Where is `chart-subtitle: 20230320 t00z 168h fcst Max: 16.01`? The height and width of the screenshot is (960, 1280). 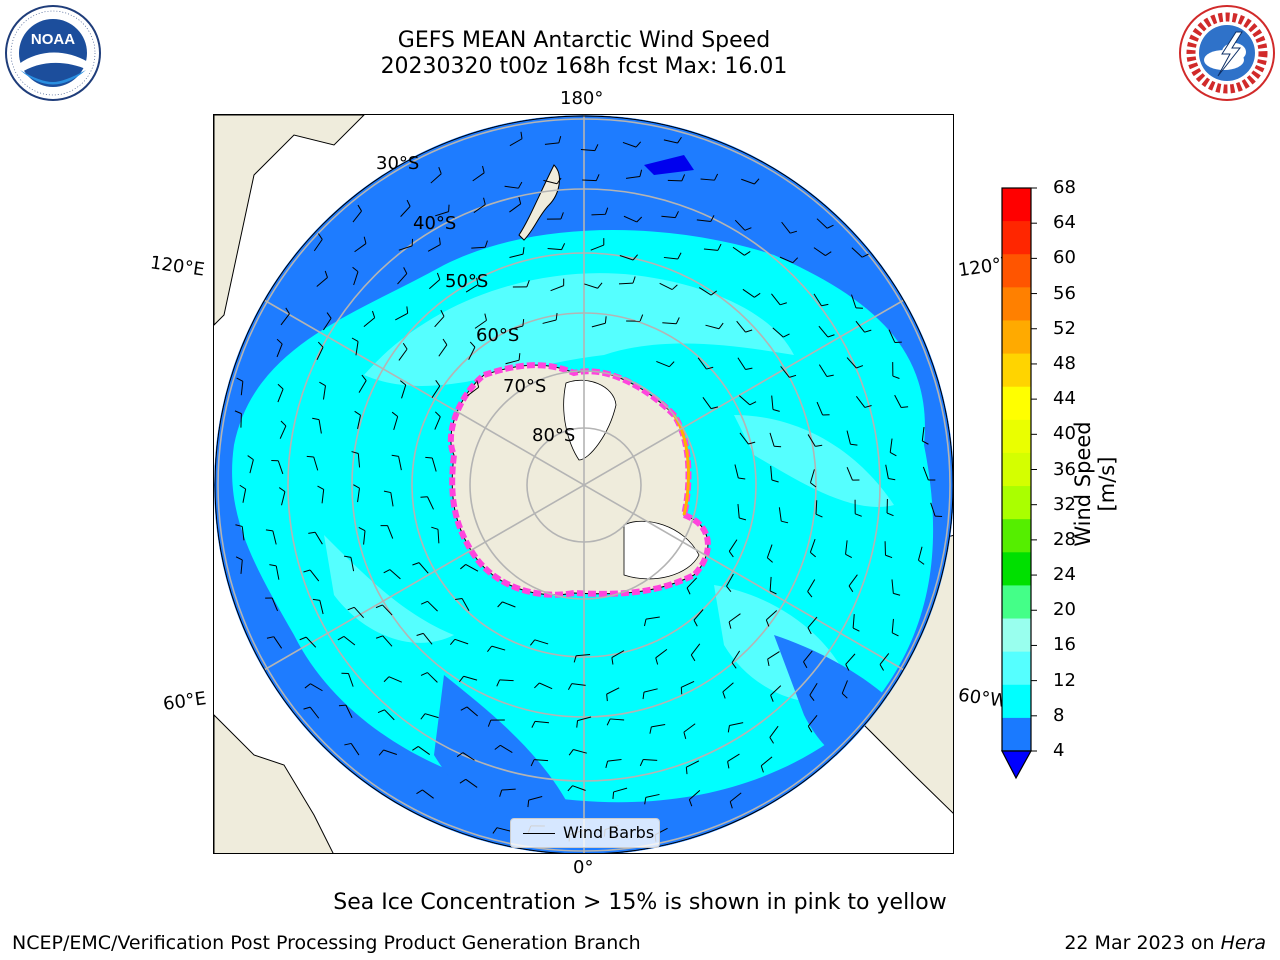
chart-subtitle: 20230320 t00z 168h fcst Max: 16.01 is located at coordinates (584, 66).